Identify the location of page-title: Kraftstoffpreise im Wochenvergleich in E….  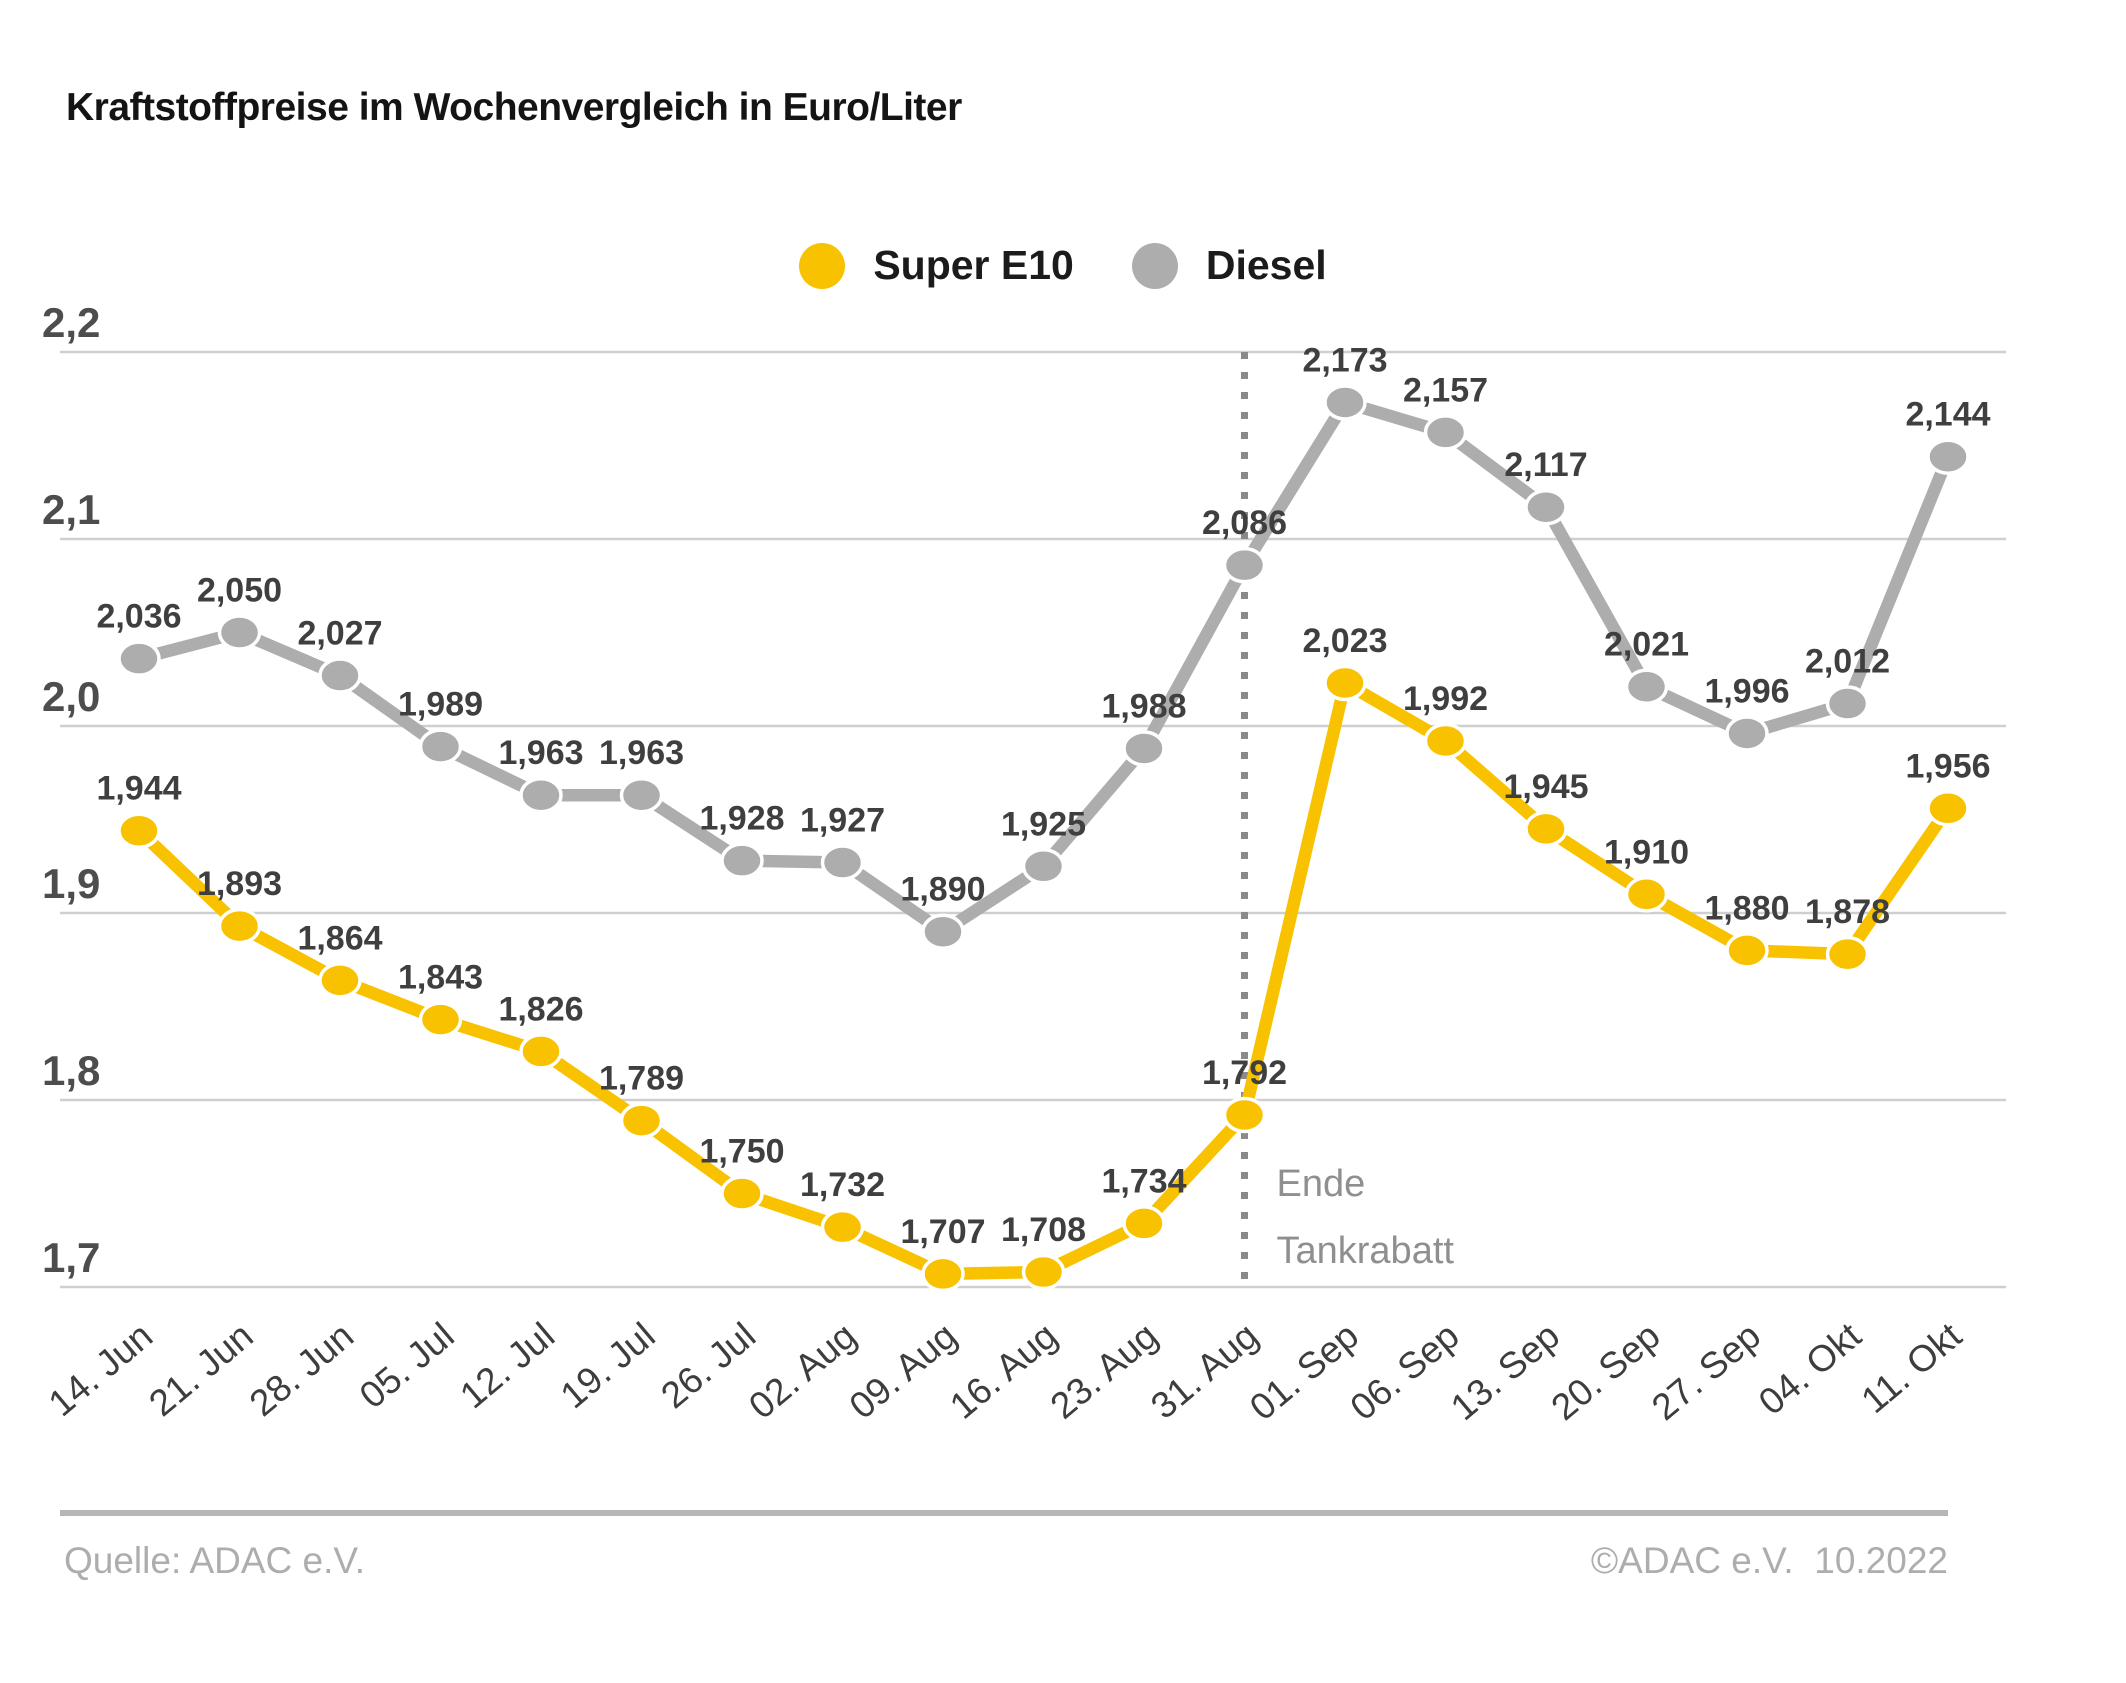
(514, 107).